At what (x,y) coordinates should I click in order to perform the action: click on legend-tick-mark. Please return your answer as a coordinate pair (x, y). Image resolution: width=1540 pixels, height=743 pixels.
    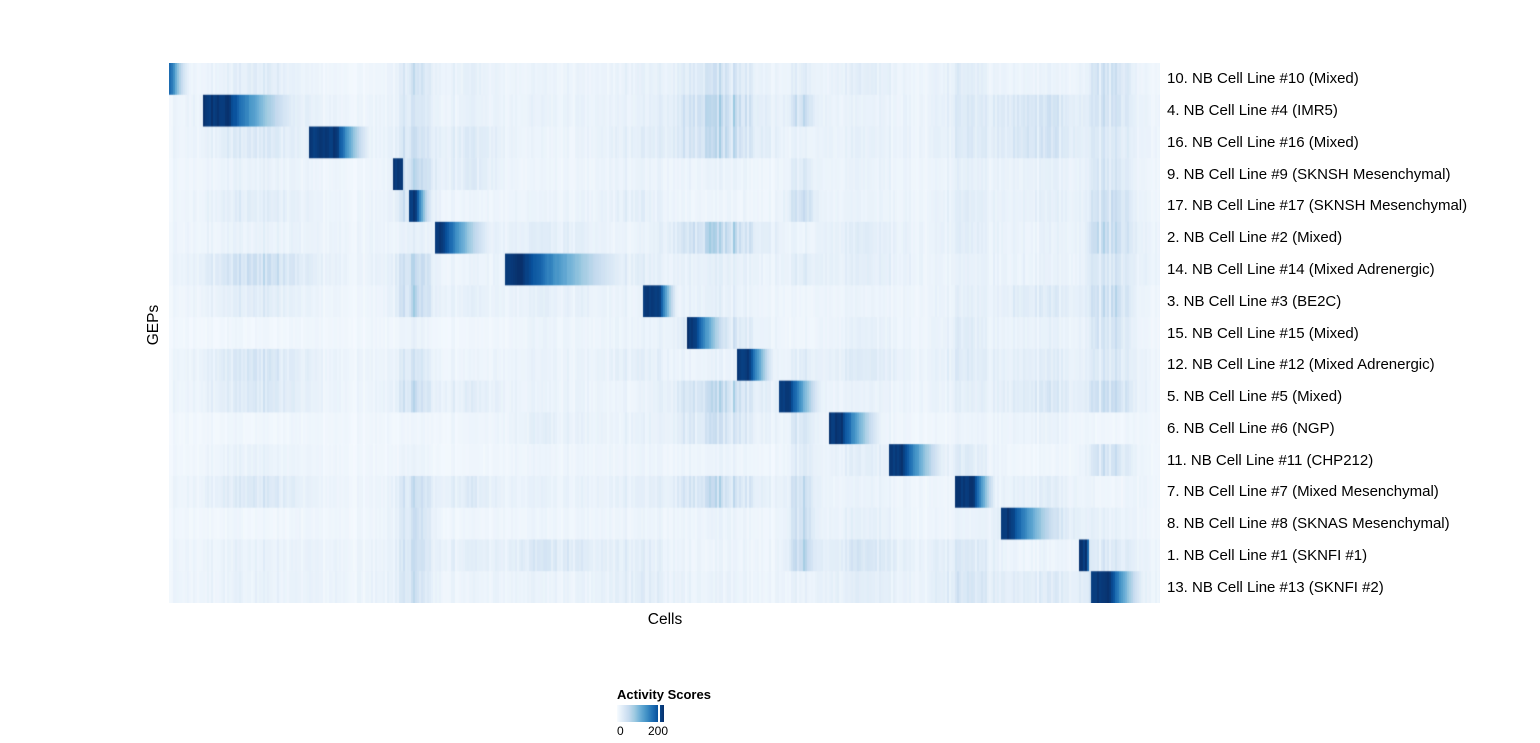
    Looking at the image, I should click on (658, 713).